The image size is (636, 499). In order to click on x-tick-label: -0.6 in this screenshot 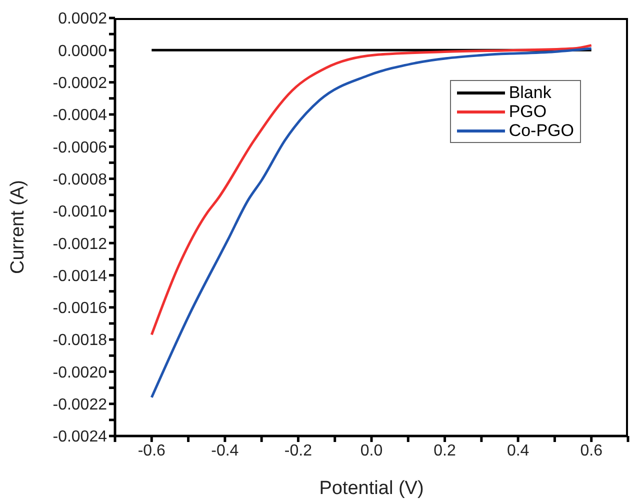, I will do `click(152, 451)`.